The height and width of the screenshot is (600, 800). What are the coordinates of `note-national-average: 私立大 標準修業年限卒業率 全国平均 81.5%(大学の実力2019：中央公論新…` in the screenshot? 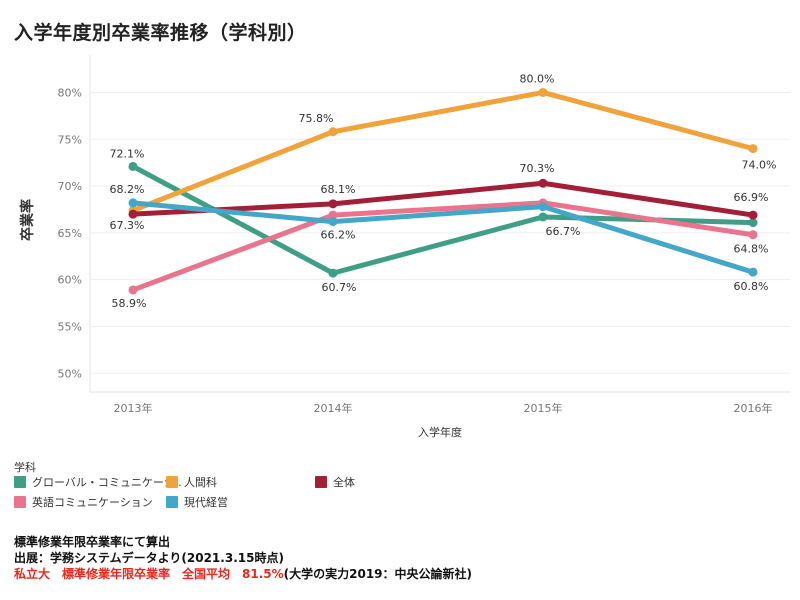 It's located at (243, 574).